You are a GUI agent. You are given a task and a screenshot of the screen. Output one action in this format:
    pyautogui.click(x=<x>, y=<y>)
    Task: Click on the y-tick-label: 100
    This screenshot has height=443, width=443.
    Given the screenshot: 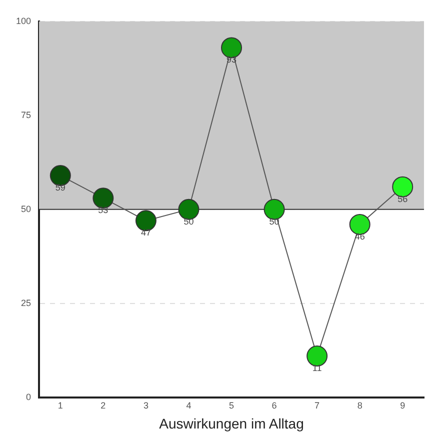 What is the action you would take?
    pyautogui.click(x=24, y=21)
    